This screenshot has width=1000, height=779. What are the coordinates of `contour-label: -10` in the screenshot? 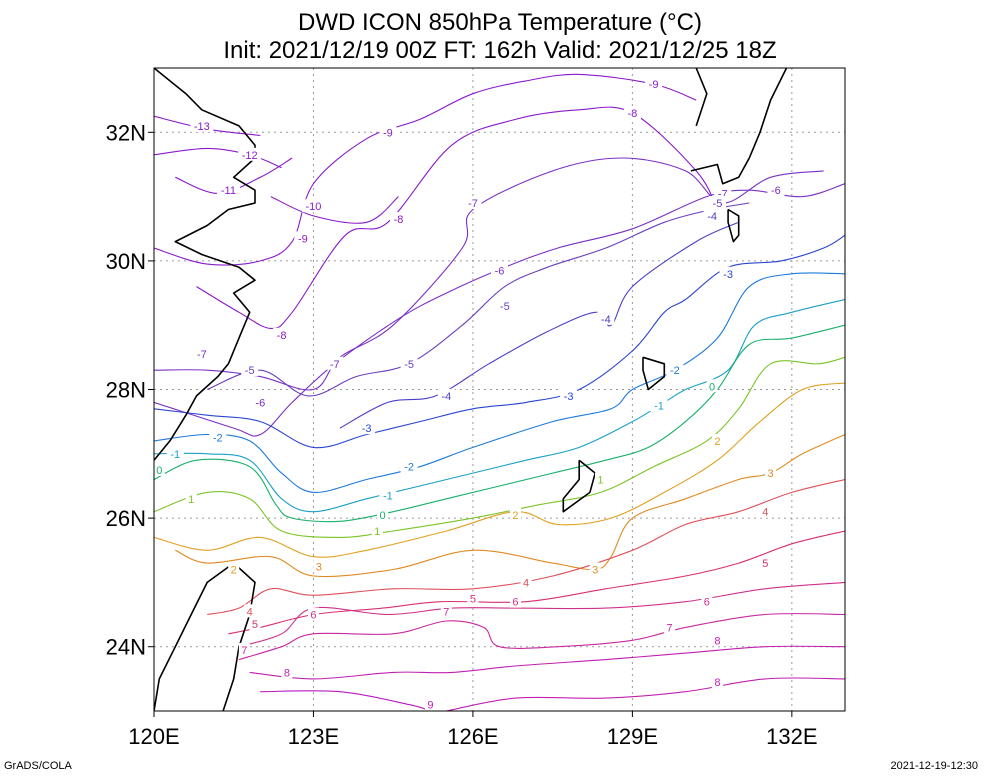 It's located at (314, 207).